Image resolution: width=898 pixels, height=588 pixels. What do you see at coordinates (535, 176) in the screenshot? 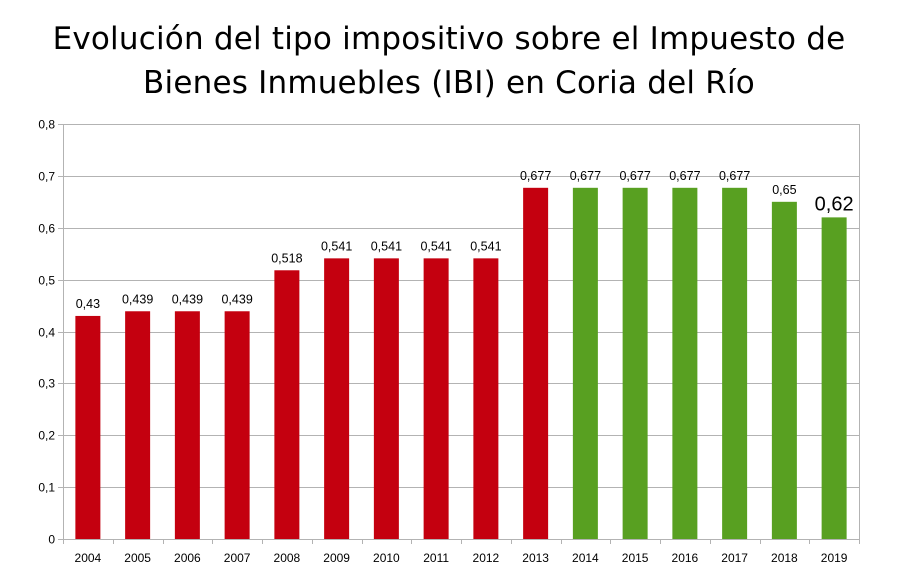
I see `data-label-2013: 0,677` at bounding box center [535, 176].